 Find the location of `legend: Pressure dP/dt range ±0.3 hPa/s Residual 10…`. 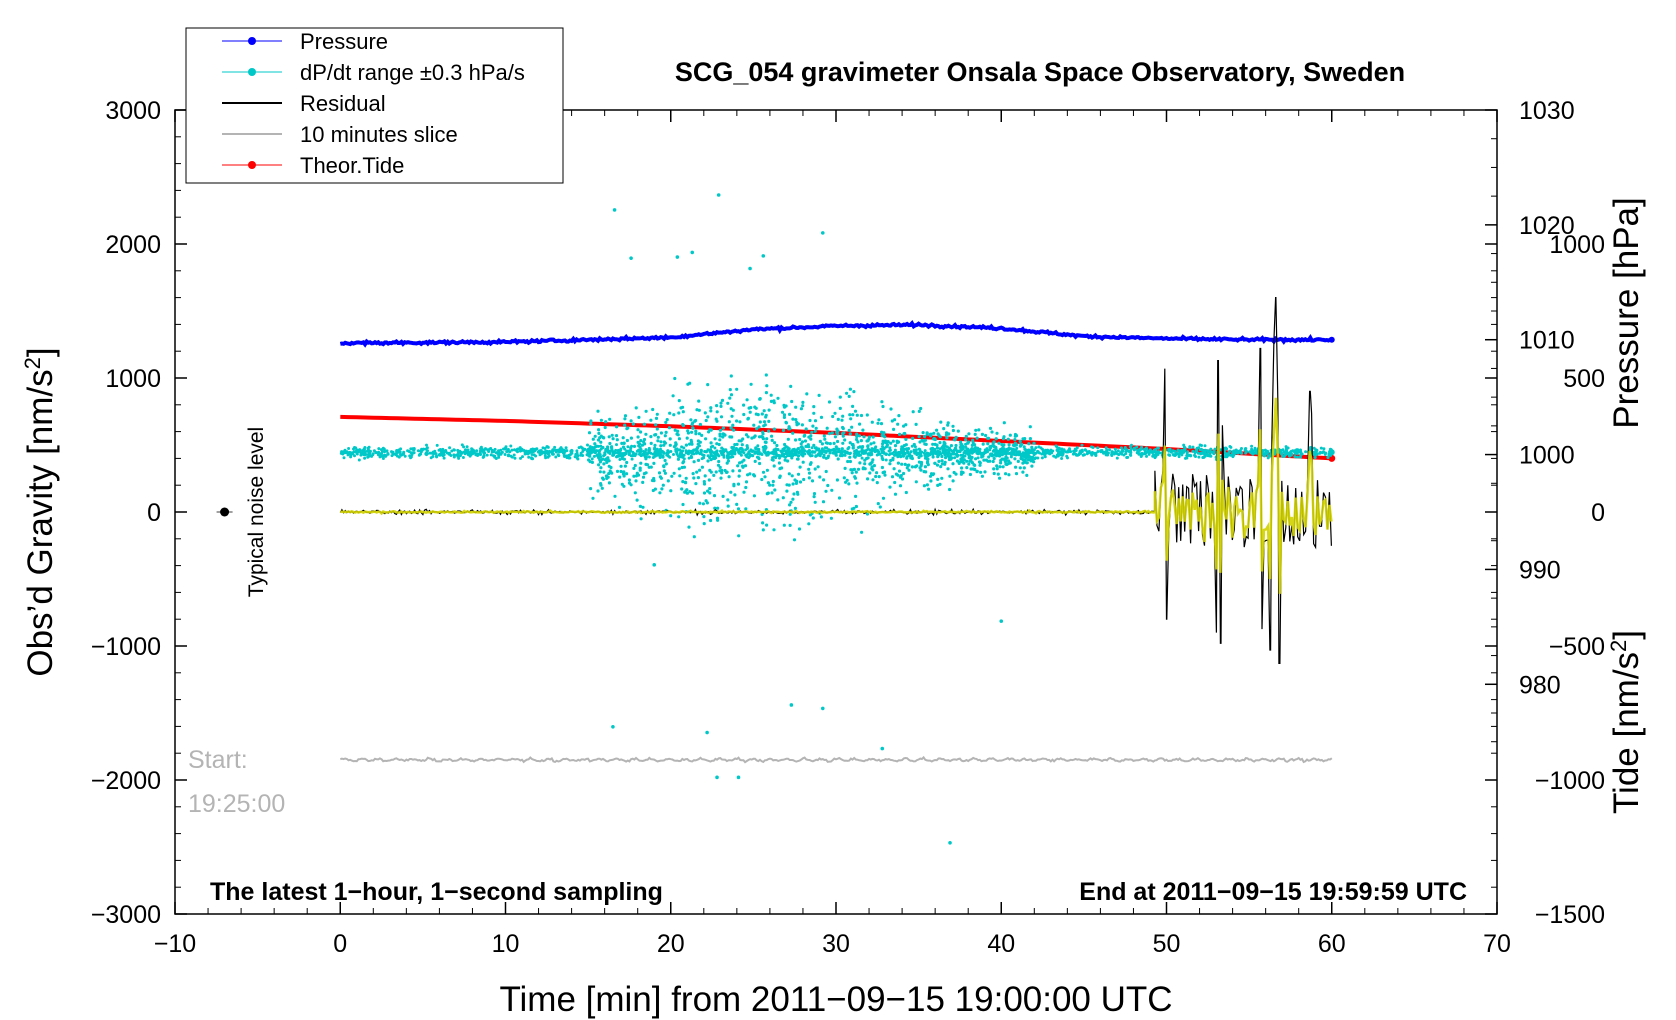

legend: Pressure dP/dt range ±0.3 hPa/s Residual 10… is located at coordinates (374, 105).